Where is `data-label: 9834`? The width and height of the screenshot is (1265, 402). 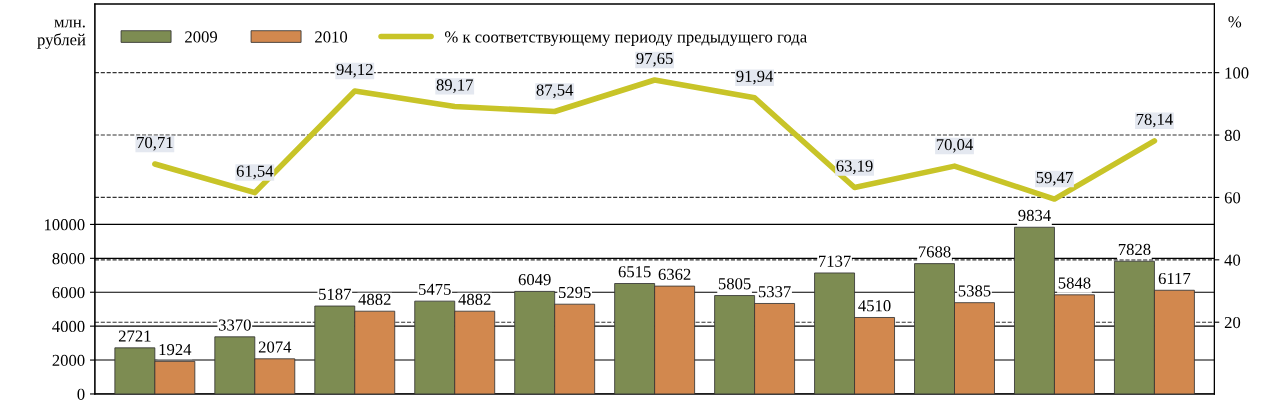 data-label: 9834 is located at coordinates (1034, 215).